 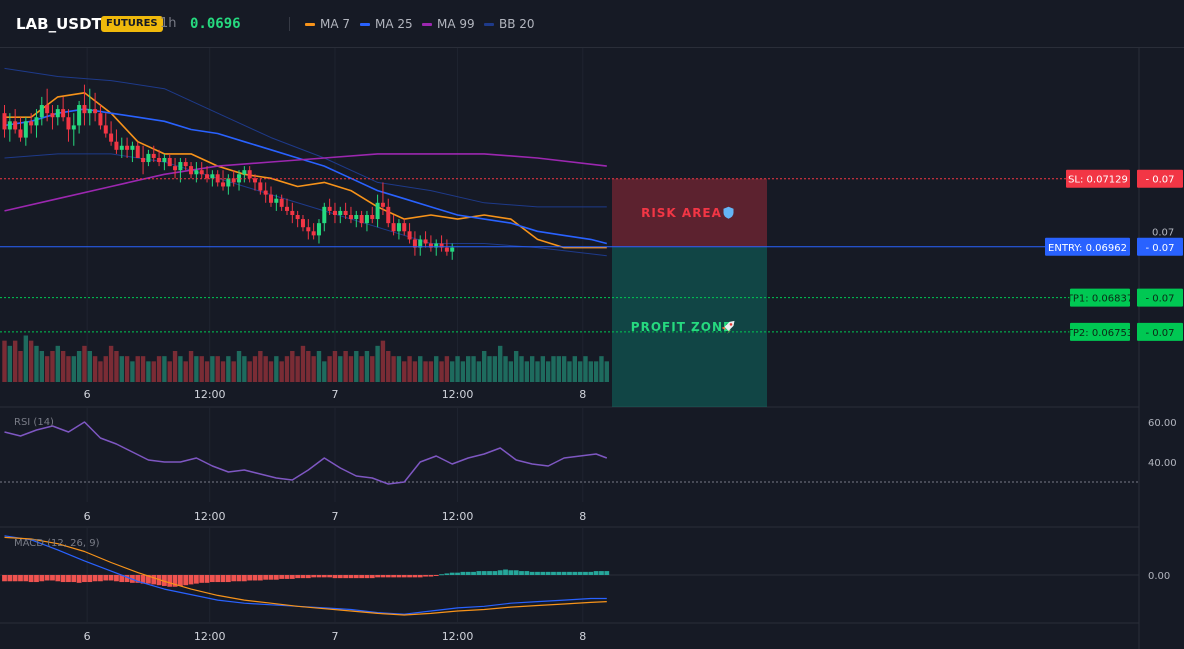 What do you see at coordinates (394, 24) in the screenshot?
I see `legend-ma25-label: MA 25` at bounding box center [394, 24].